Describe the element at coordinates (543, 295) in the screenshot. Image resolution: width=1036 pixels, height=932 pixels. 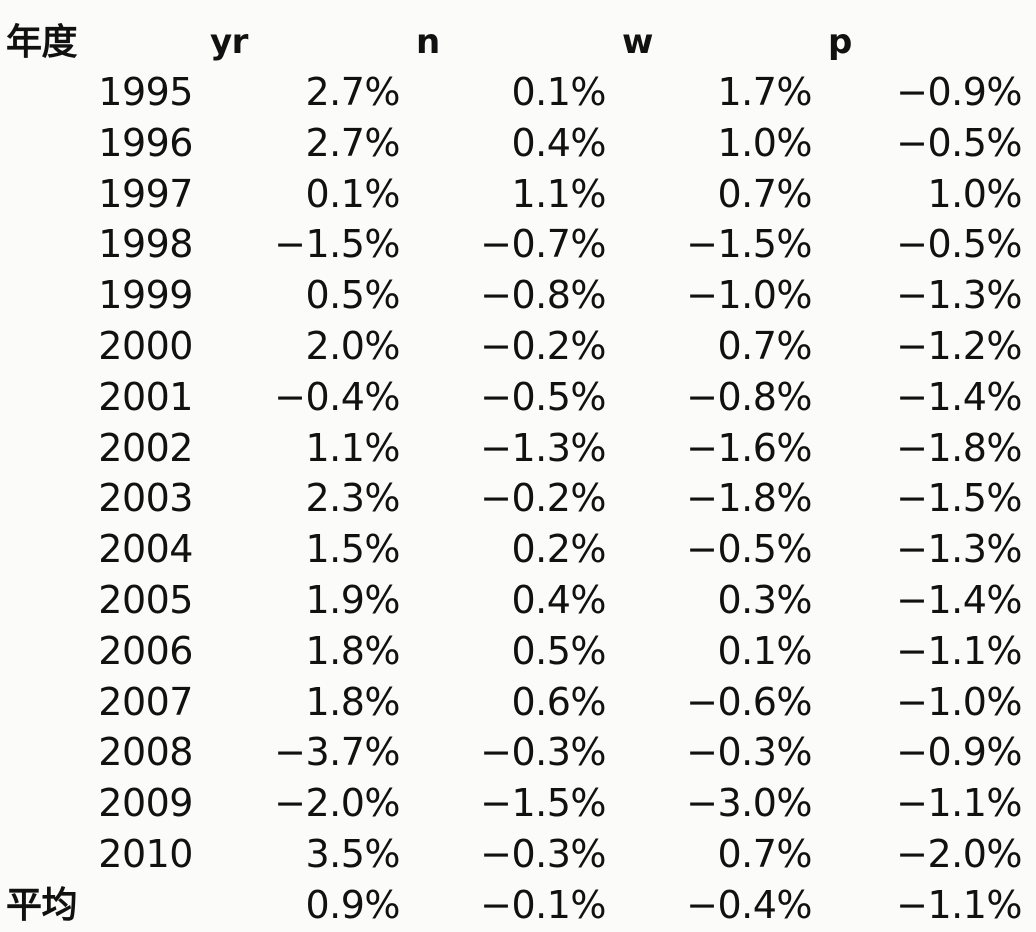
I see `value-cell-n: −0.8%` at that location.